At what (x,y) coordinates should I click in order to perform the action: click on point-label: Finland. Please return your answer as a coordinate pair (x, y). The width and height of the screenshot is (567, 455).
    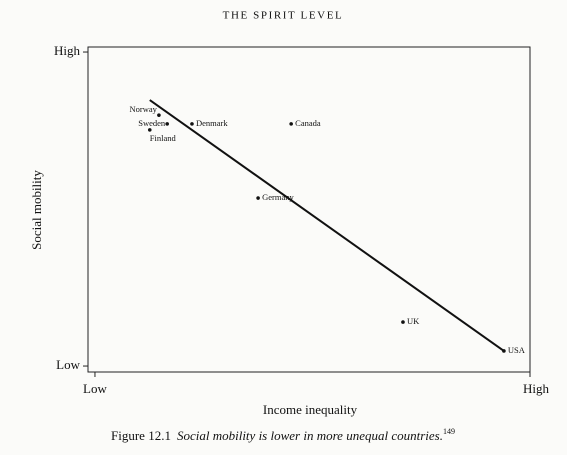
    Looking at the image, I should click on (163, 138).